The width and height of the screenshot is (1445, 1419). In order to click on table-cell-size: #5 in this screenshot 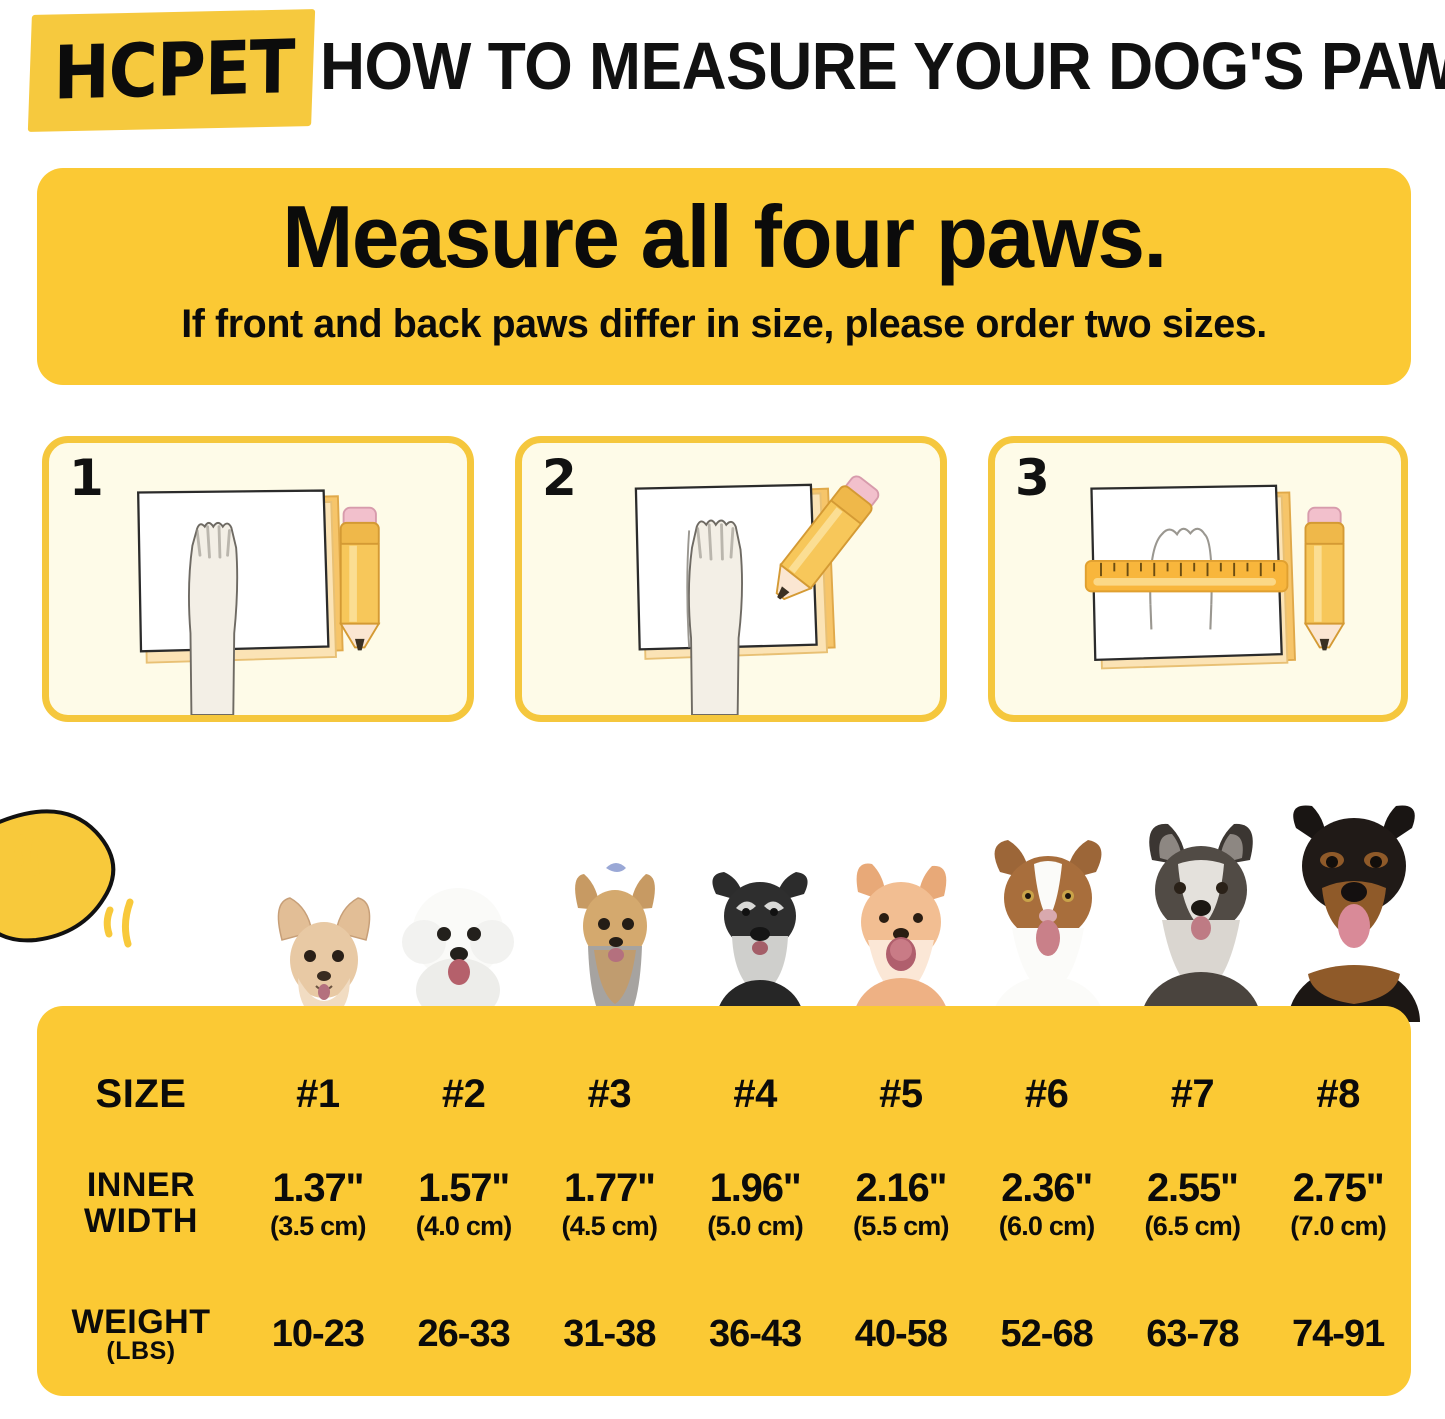, I will do `click(901, 1093)`.